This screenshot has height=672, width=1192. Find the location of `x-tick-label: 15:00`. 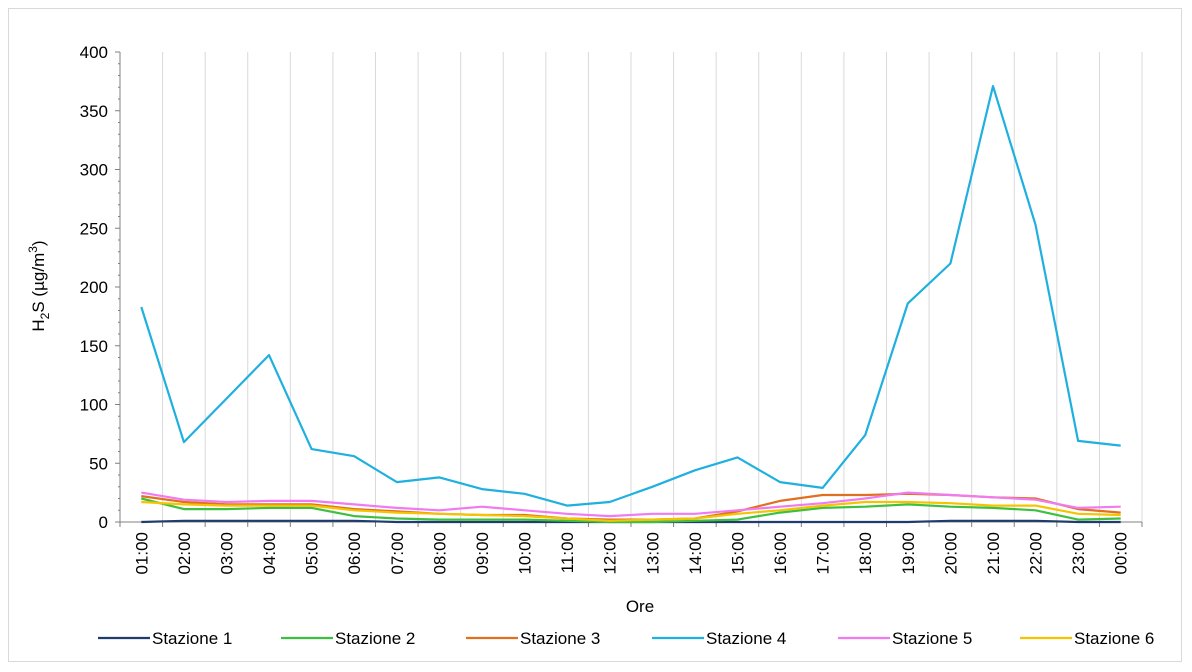

x-tick-label: 15:00 is located at coordinates (737, 553).